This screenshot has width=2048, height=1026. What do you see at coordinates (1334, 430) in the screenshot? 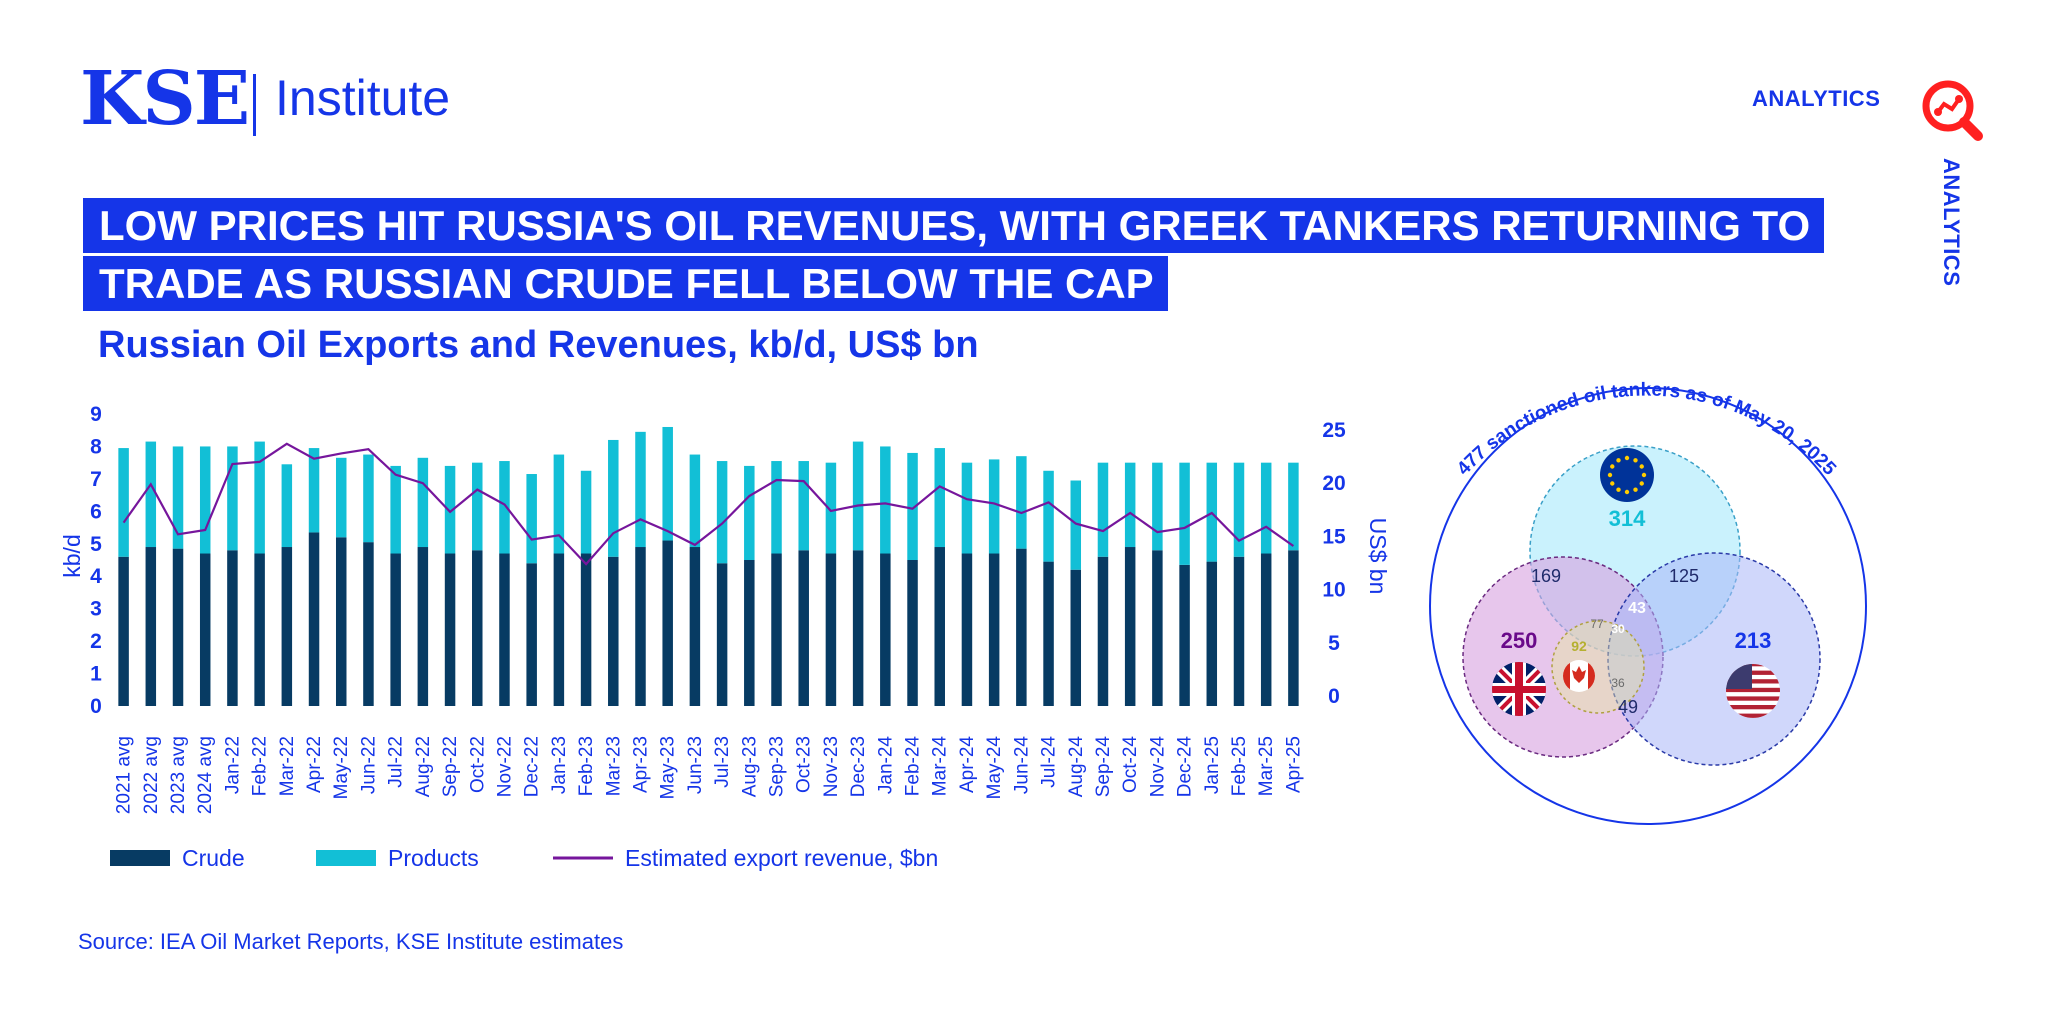
I see `y2-tick-label: 25` at bounding box center [1334, 430].